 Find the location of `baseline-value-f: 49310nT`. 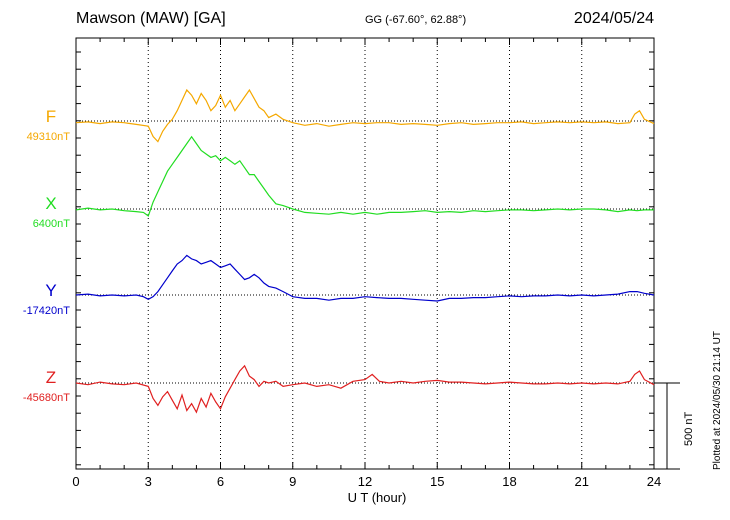

baseline-value-f: 49310nT is located at coordinates (49, 137).